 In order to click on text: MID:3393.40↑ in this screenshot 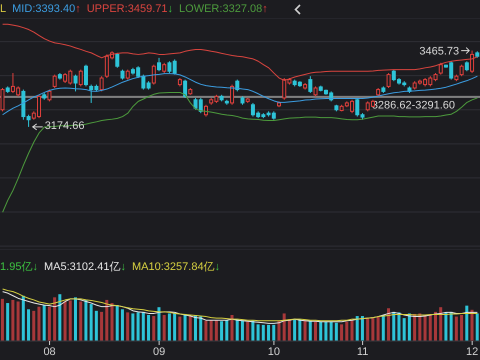, I will do `click(46, 9)`.